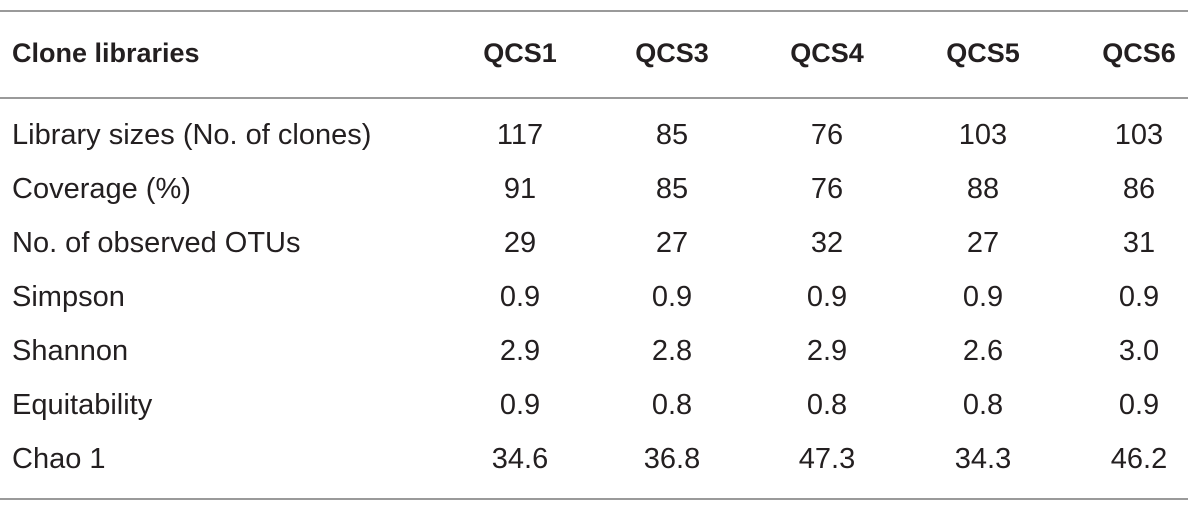 This screenshot has height=513, width=1200. What do you see at coordinates (68, 297) in the screenshot?
I see `row-label: Simpson` at bounding box center [68, 297].